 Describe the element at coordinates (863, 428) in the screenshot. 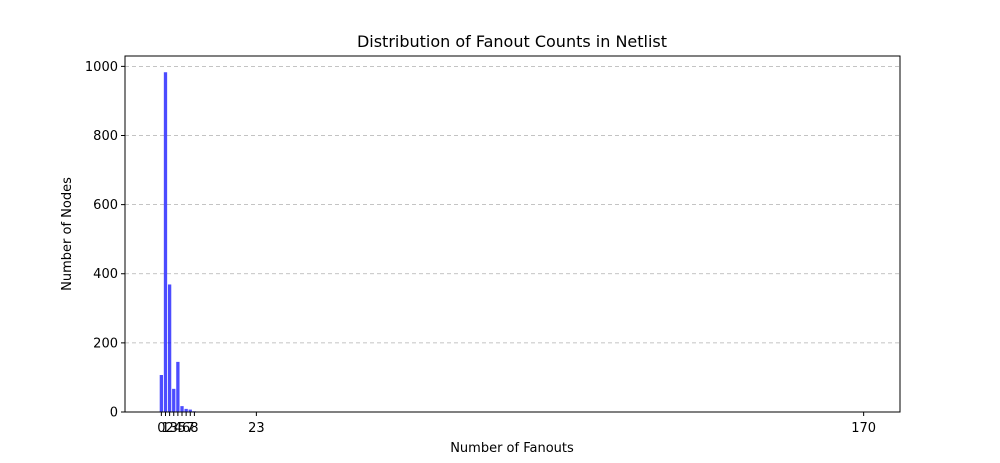

I see `x-tick-label: 170` at that location.